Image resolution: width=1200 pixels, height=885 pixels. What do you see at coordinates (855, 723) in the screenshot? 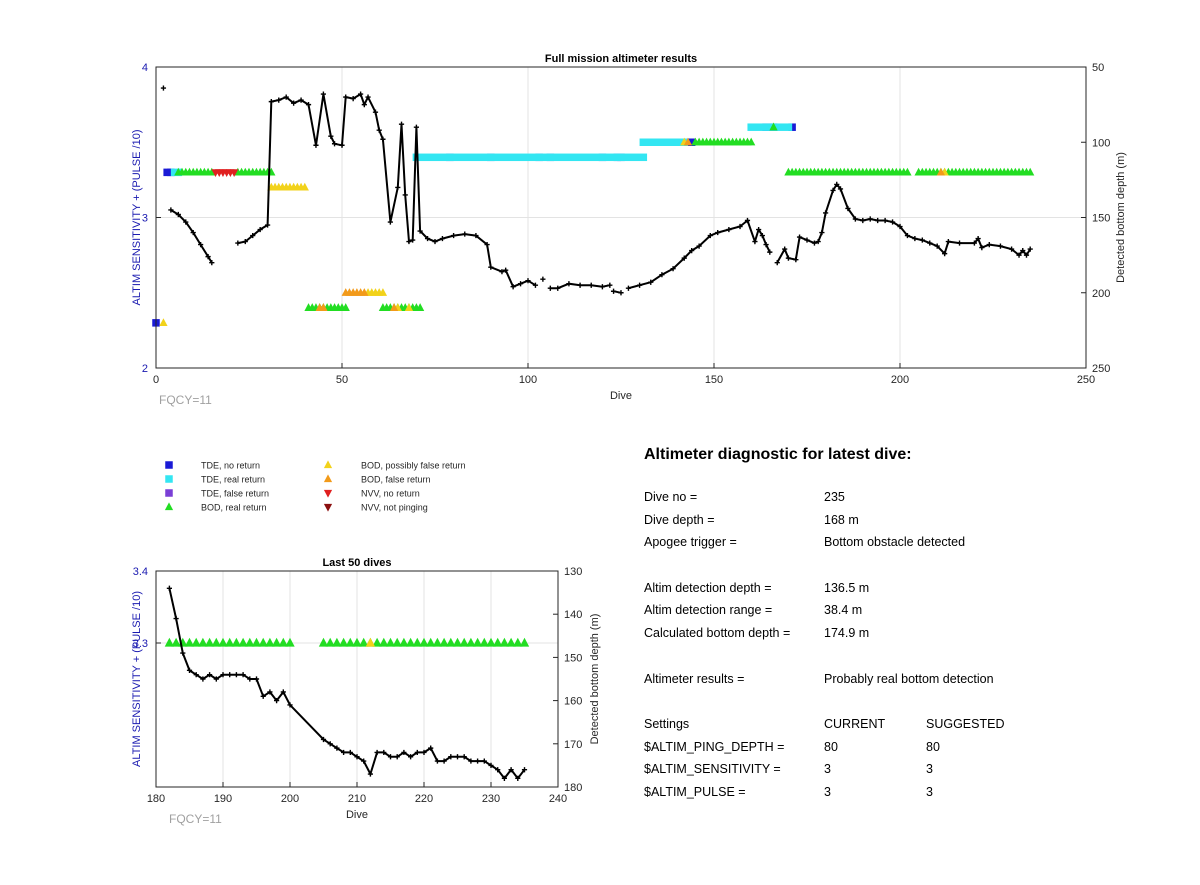
I see `current-column-label: CURRENT` at bounding box center [855, 723].